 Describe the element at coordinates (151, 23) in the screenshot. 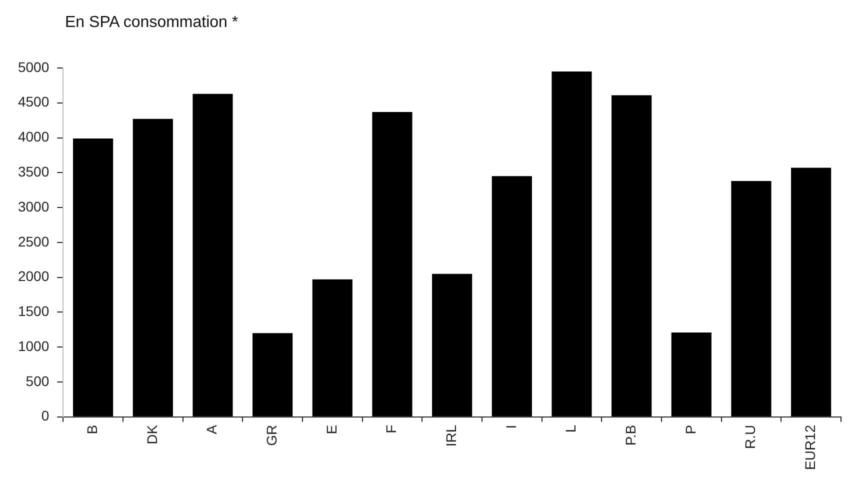

I see `chart-title: En SPA consommation *` at that location.